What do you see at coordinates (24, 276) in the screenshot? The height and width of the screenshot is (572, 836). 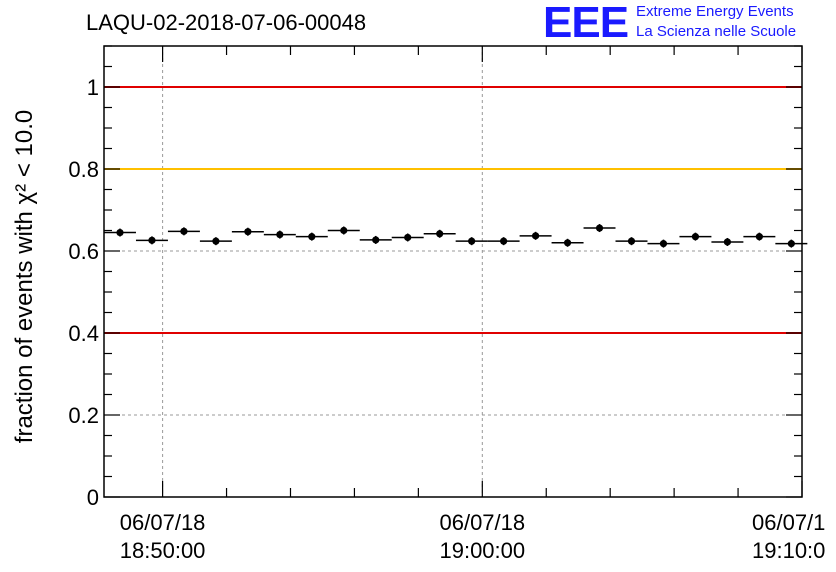 I see `y-axis-title: fraction of events with χ² < 10.0` at bounding box center [24, 276].